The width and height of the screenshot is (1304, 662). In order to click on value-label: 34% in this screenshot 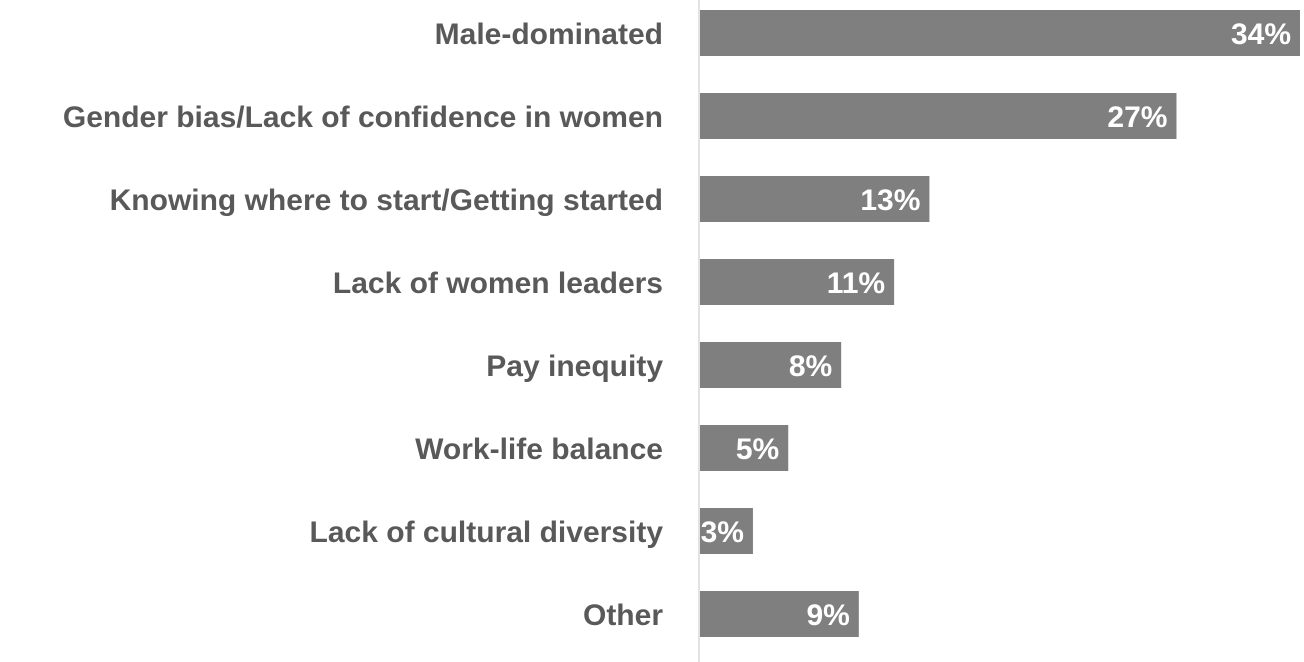, I will do `click(1261, 34)`.